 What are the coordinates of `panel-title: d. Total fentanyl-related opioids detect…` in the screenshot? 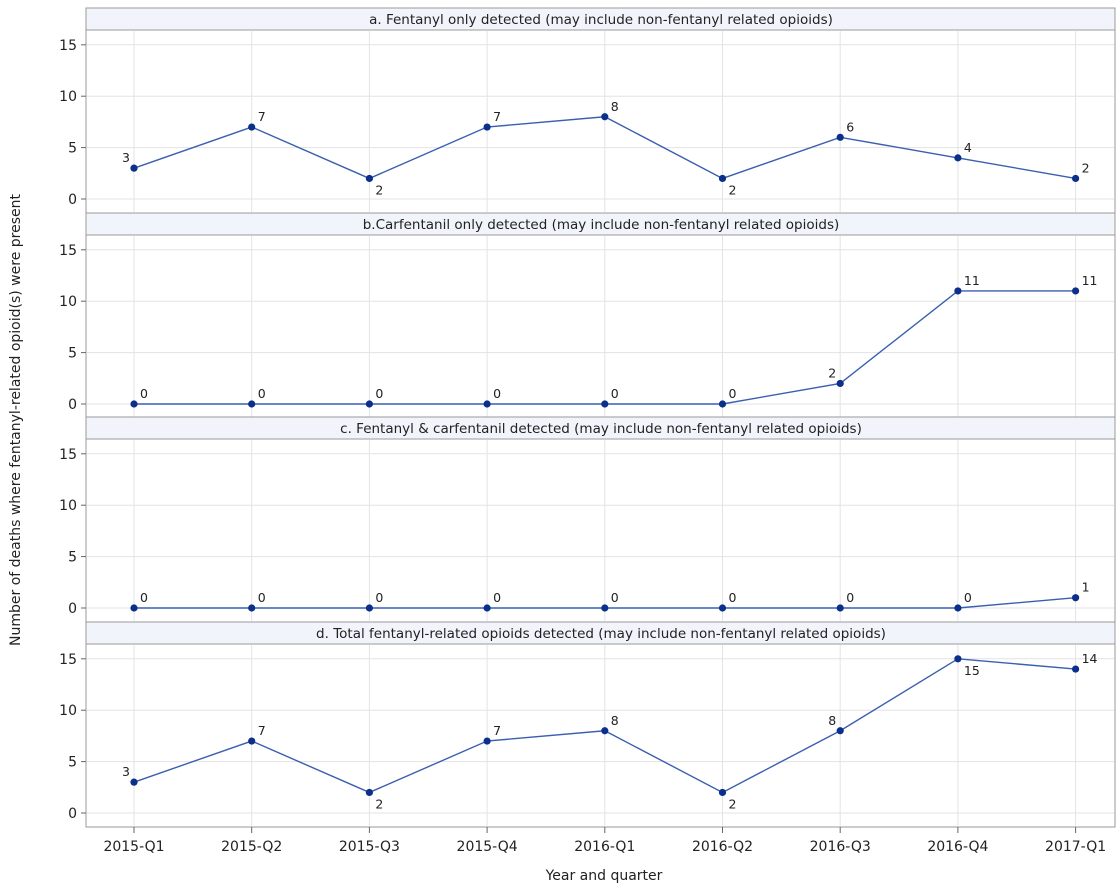 It's located at (601, 634).